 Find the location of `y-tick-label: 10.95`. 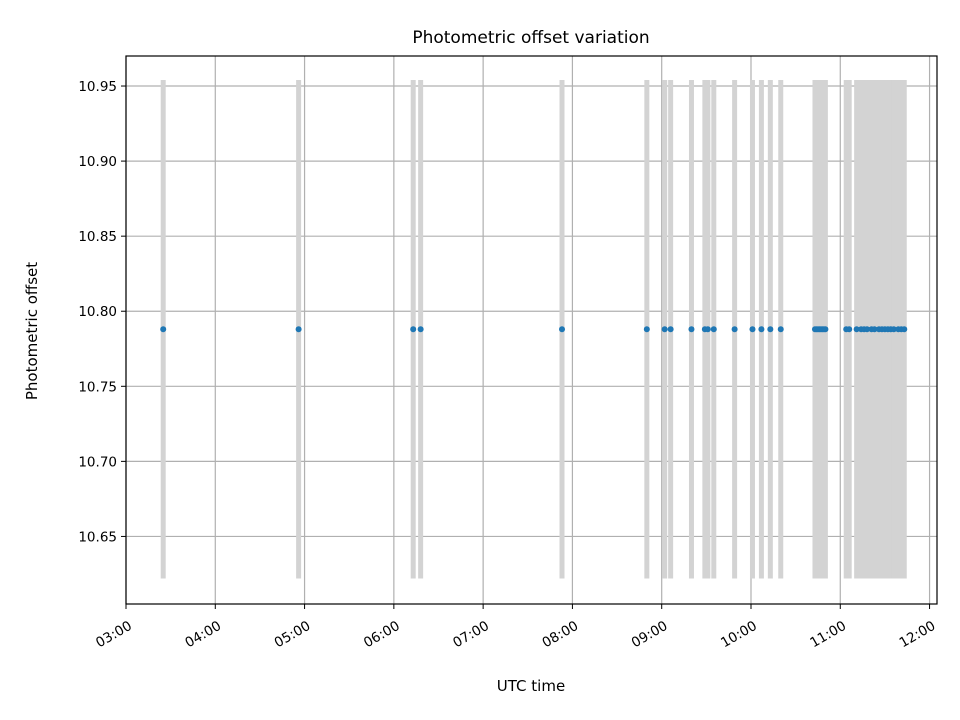

y-tick-label: 10.95 is located at coordinates (97, 87).